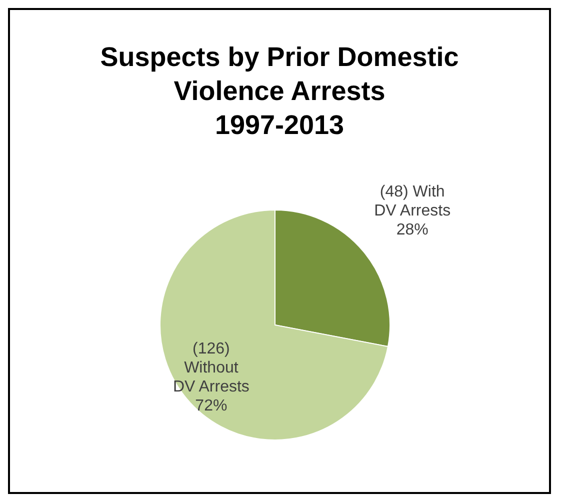  Describe the element at coordinates (412, 202) in the screenshot. I see `slice-label: (48) With DV Arrests` at that location.